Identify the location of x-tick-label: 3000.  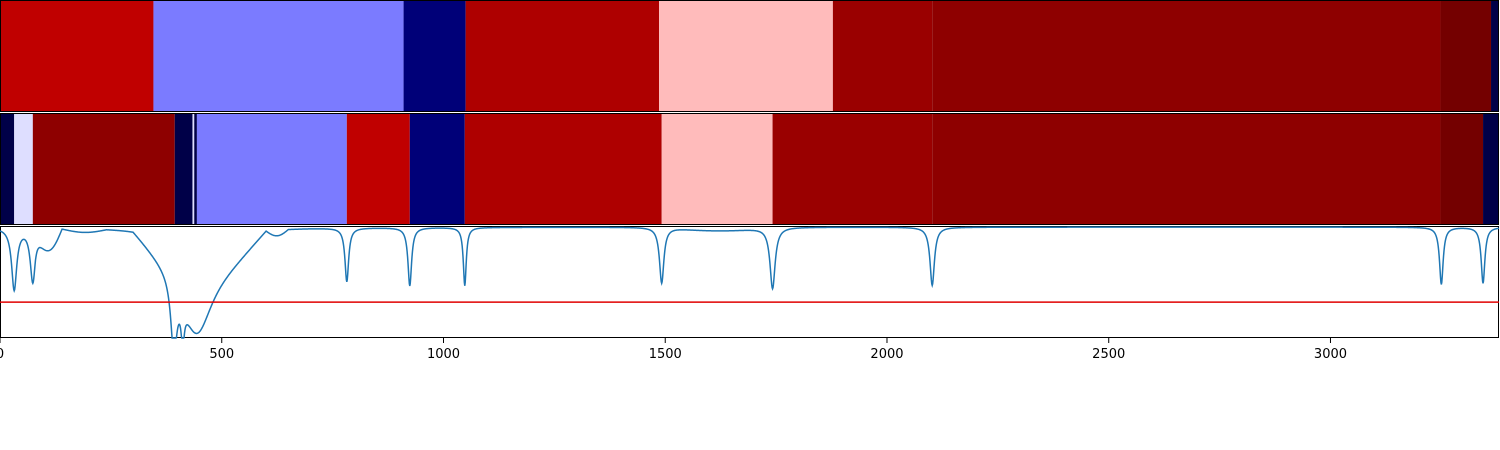
(1330, 354).